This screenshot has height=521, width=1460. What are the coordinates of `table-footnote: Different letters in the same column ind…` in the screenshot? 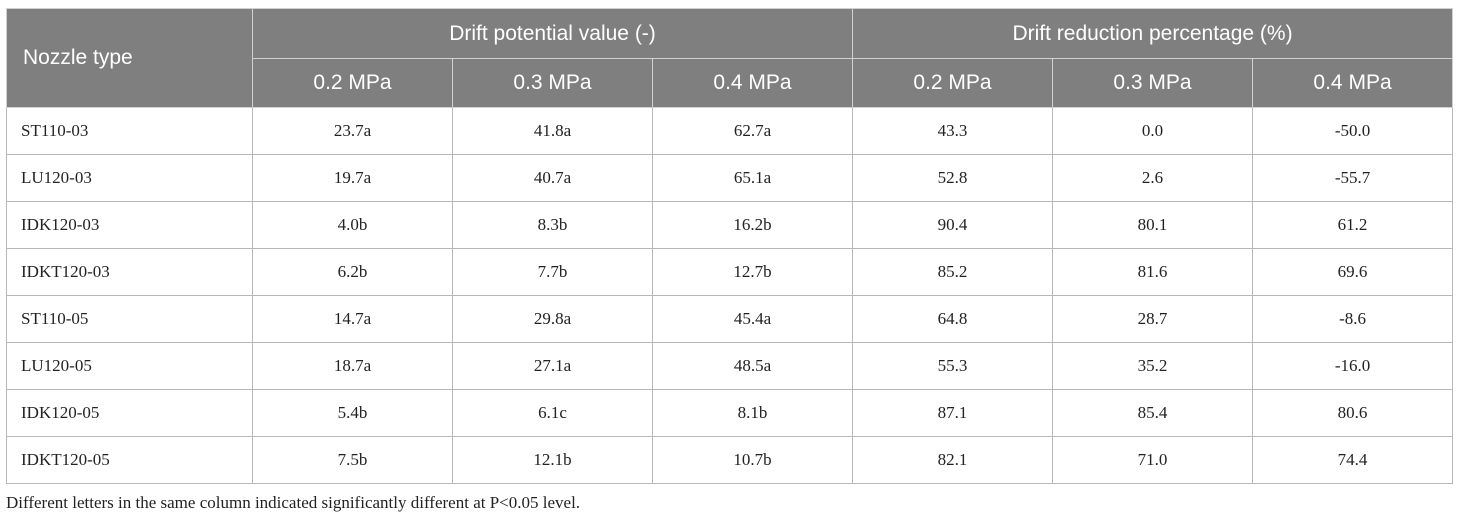 It's located at (293, 502).